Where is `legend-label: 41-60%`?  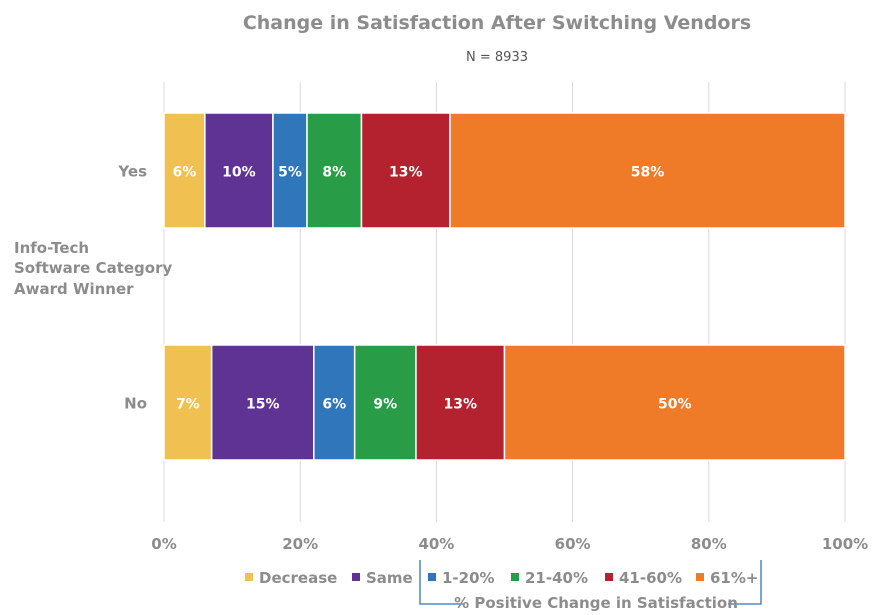
legend-label: 41-60% is located at coordinates (650, 578).